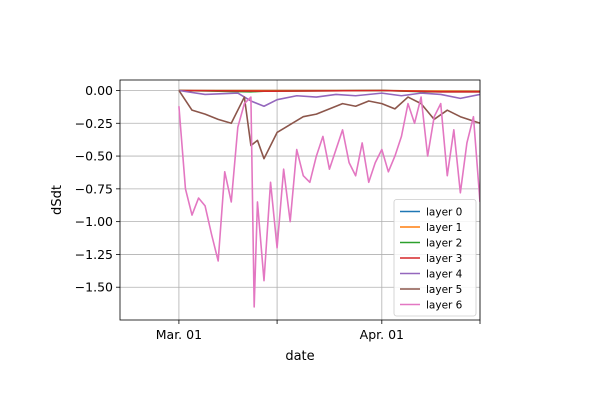 This screenshot has width=600, height=400. What do you see at coordinates (94, 287) in the screenshot?
I see `y-tick-label: −1.50` at bounding box center [94, 287].